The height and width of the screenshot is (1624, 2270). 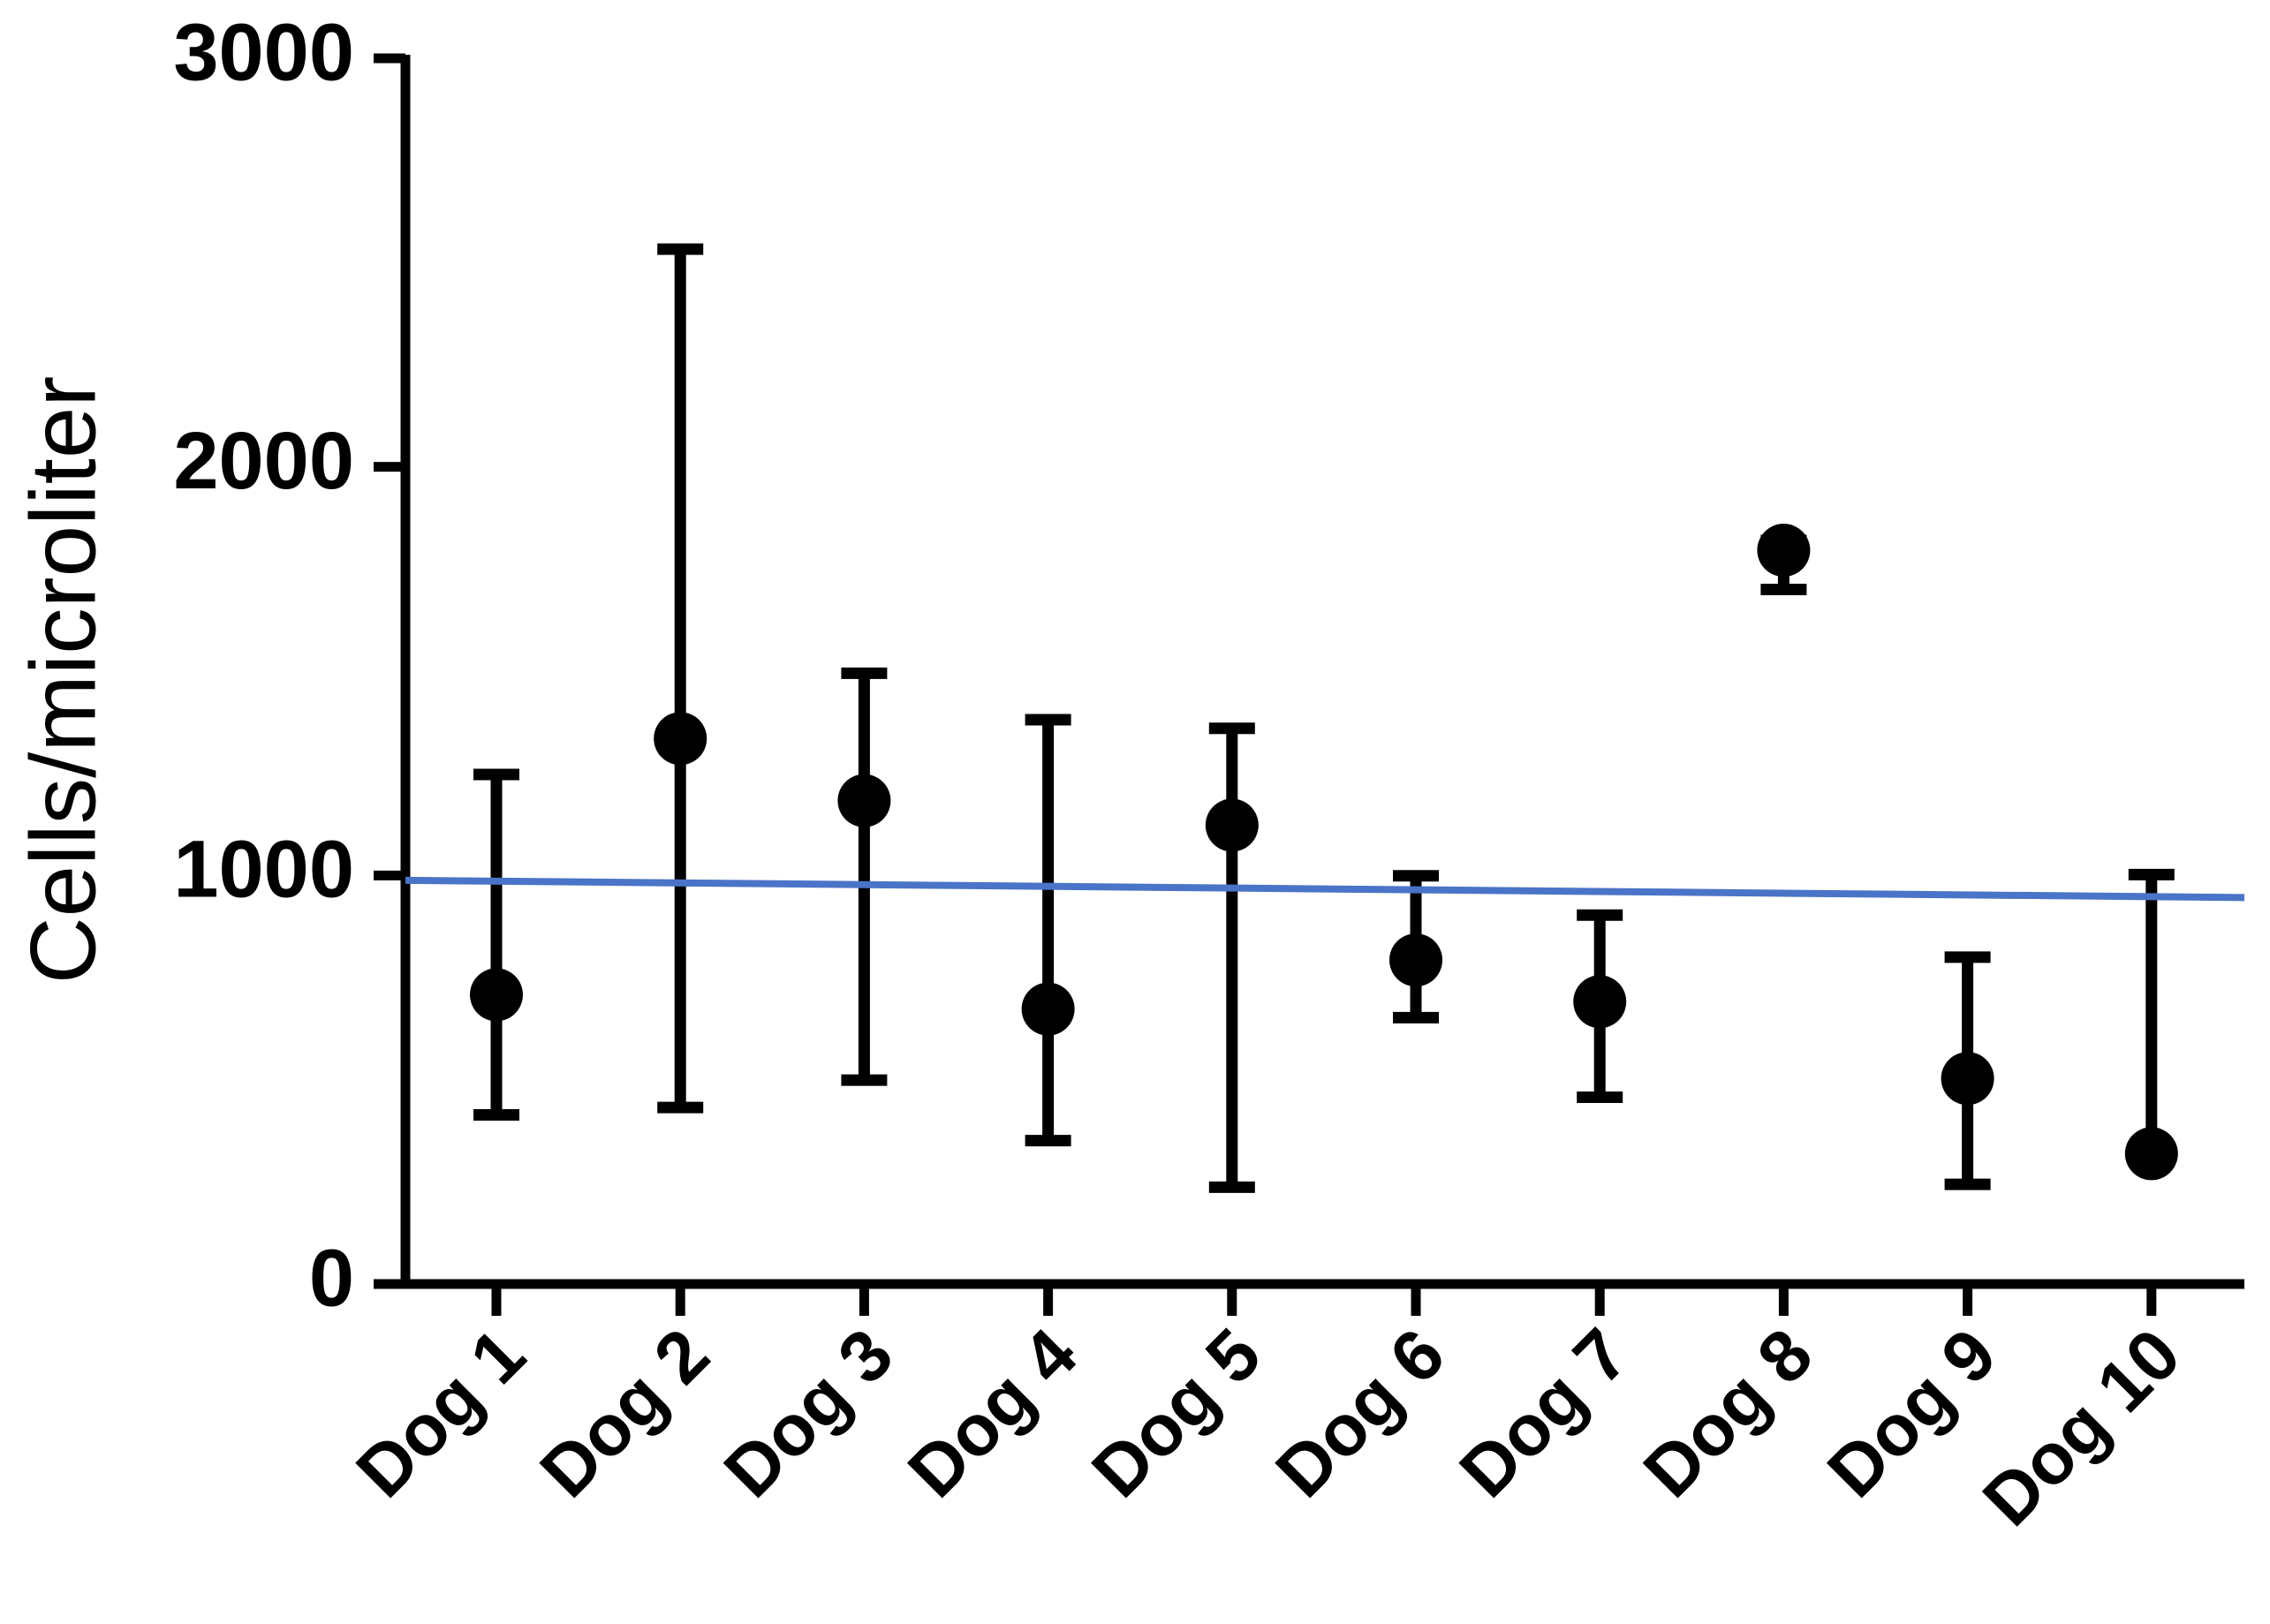 What do you see at coordinates (263, 461) in the screenshot?
I see `y-tick-label: 2000` at bounding box center [263, 461].